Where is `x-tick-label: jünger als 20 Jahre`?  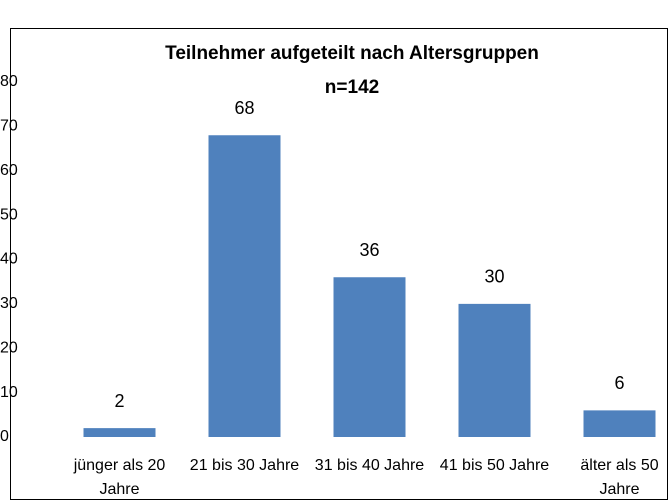 x-tick-label: jünger als 20 Jahre is located at coordinates (119, 477).